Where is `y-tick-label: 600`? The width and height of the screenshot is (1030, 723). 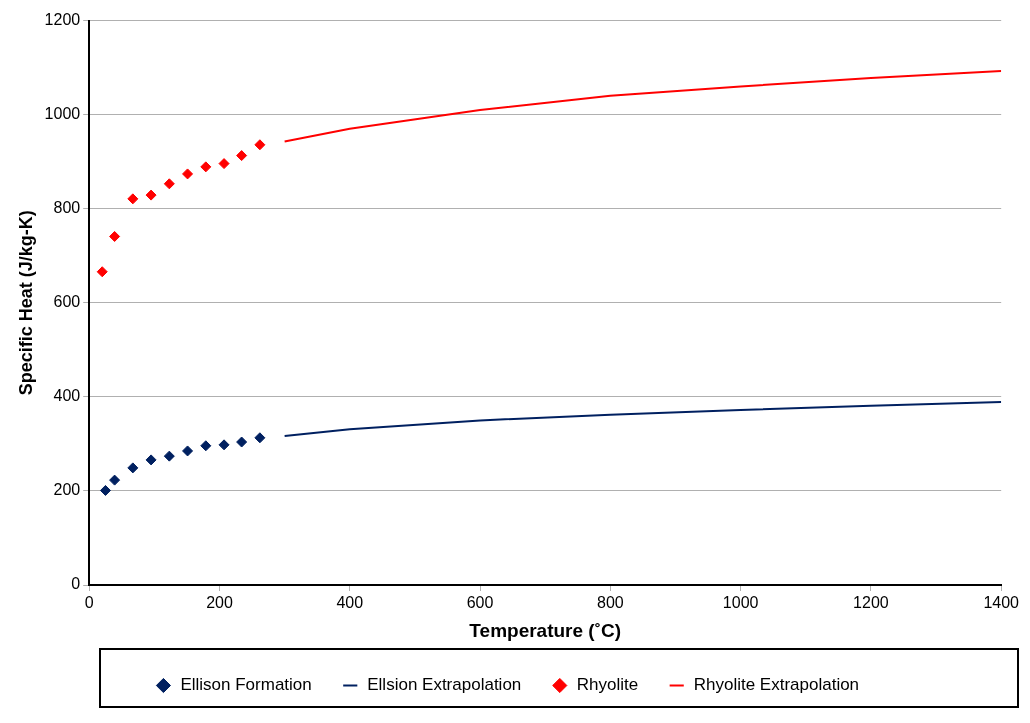 y-tick-label: 600 is located at coordinates (67, 302).